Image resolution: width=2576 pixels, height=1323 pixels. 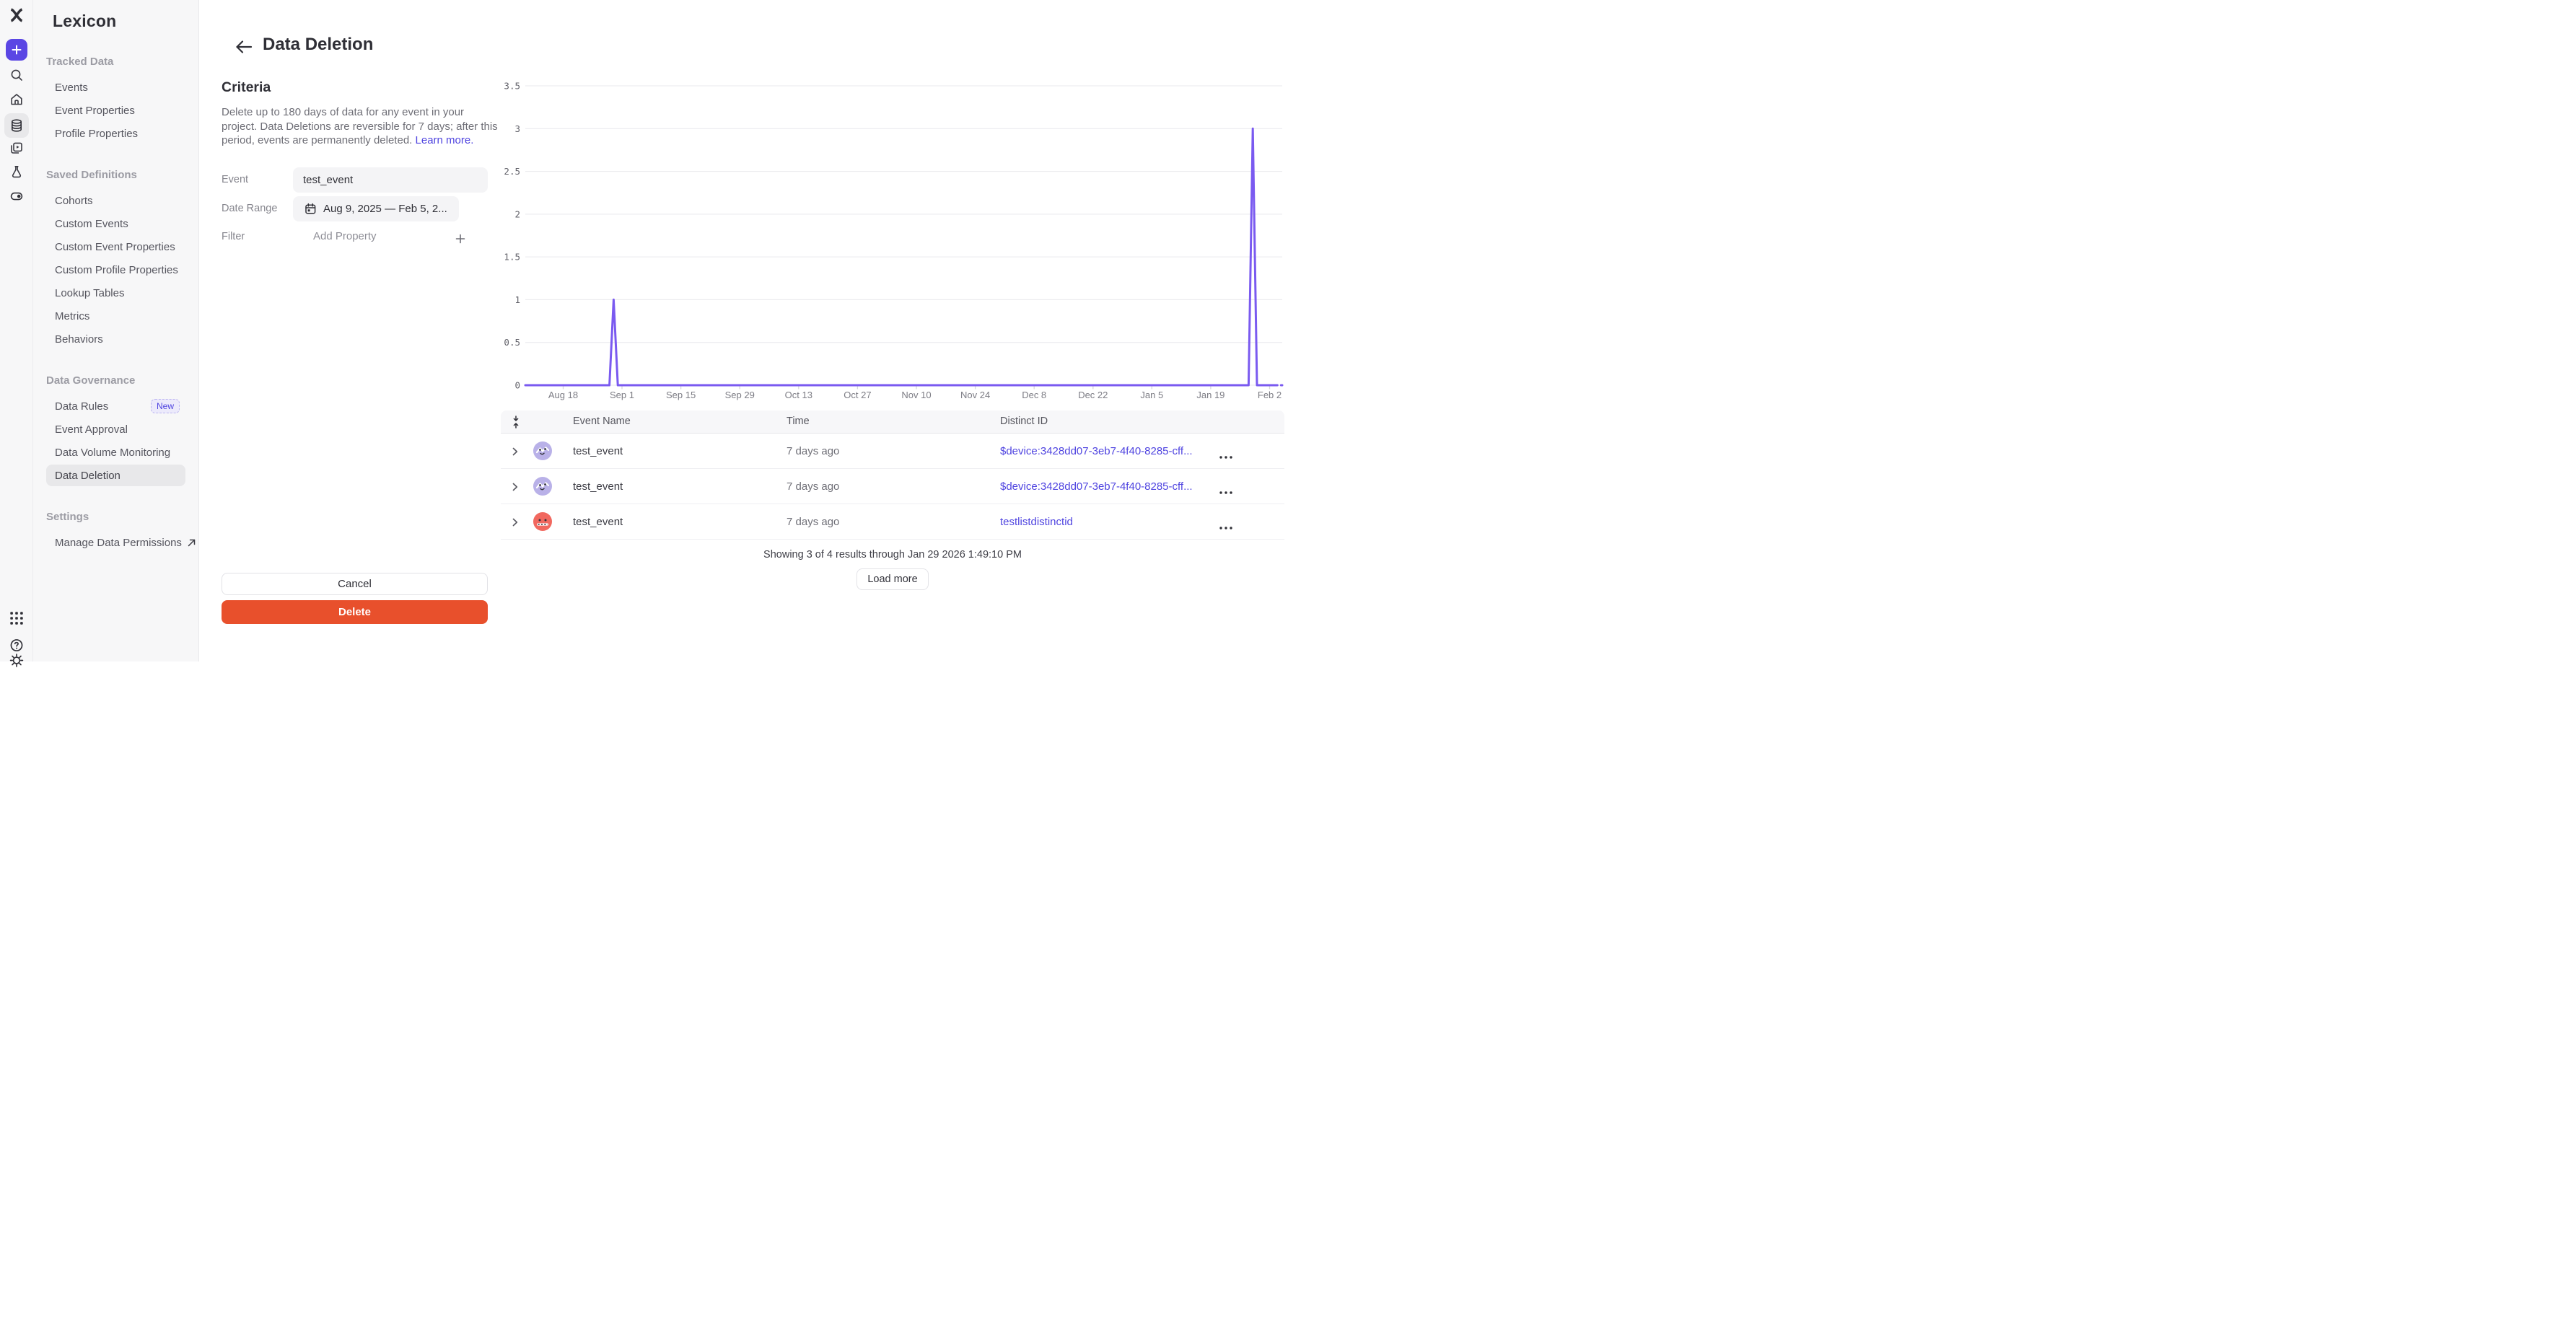 What do you see at coordinates (512, 86) in the screenshot?
I see `y-axis-tick-label: 3.5` at bounding box center [512, 86].